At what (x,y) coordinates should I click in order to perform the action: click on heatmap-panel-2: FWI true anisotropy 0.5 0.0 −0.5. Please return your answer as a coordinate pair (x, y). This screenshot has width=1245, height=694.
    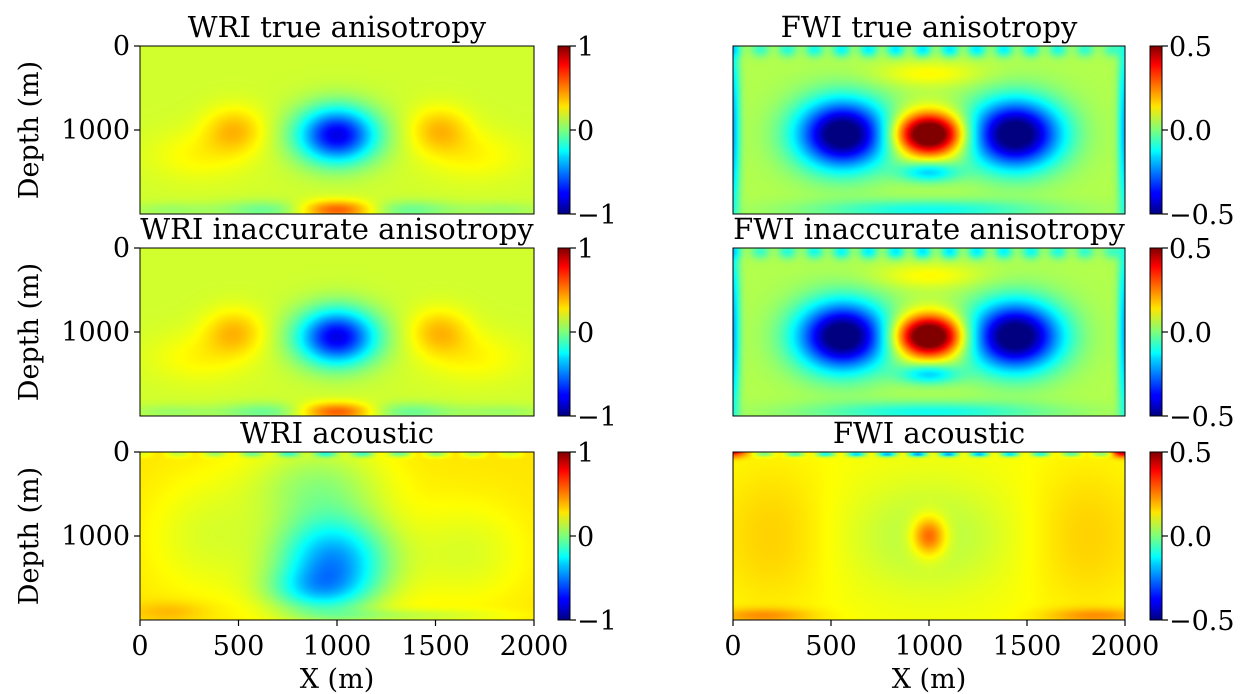
    Looking at the image, I should click on (983, 120).